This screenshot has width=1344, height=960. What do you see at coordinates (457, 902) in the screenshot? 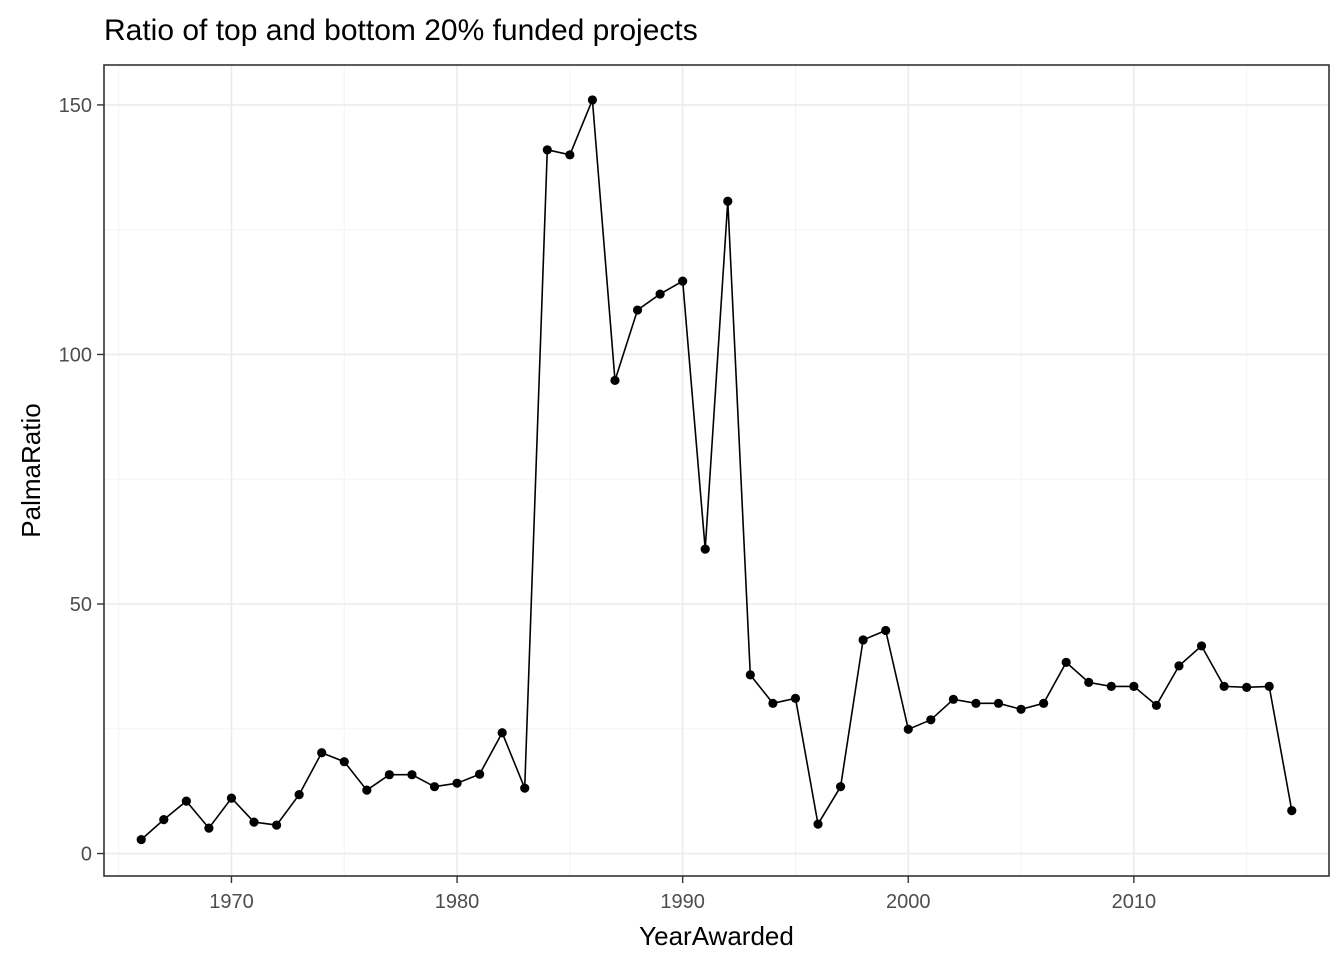
I see `x-tick-label: 1980` at bounding box center [457, 902].